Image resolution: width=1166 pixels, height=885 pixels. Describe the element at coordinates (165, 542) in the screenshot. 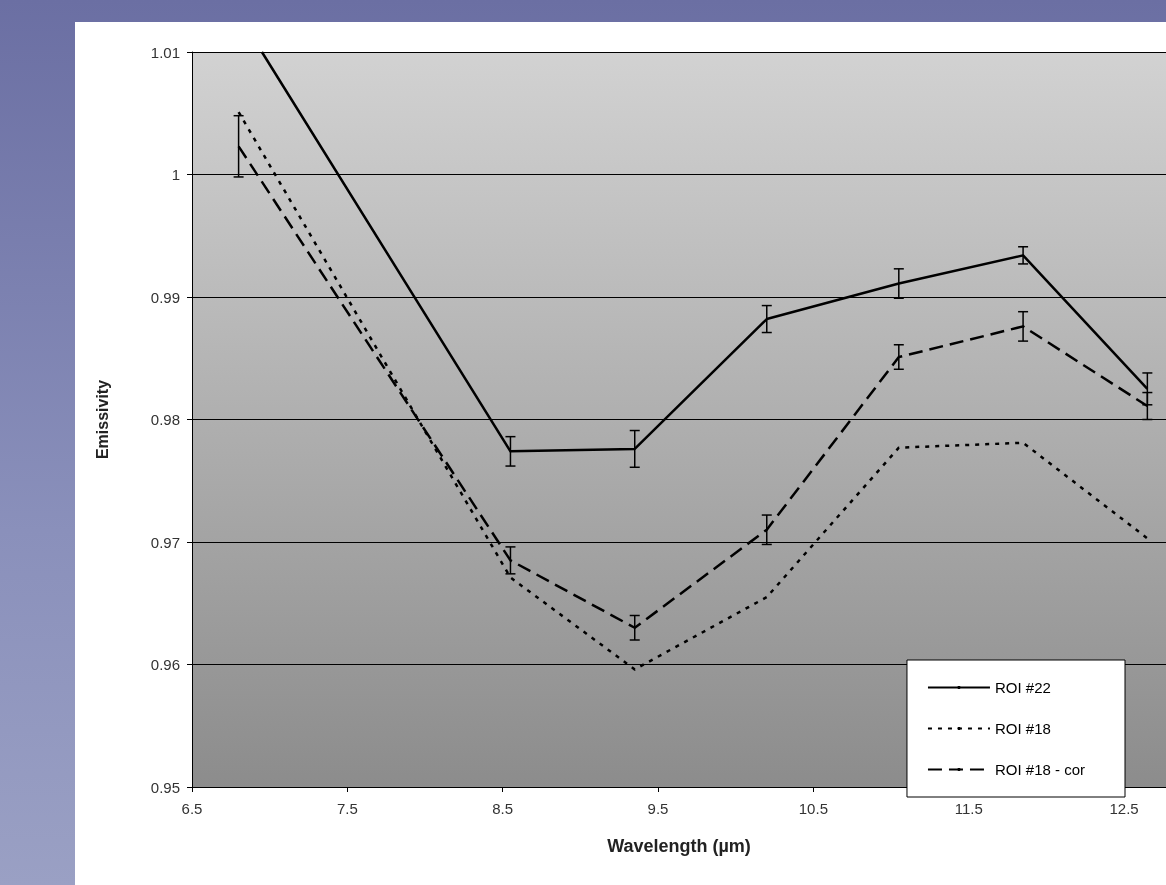

I see `y-tick-label: 0.97` at that location.